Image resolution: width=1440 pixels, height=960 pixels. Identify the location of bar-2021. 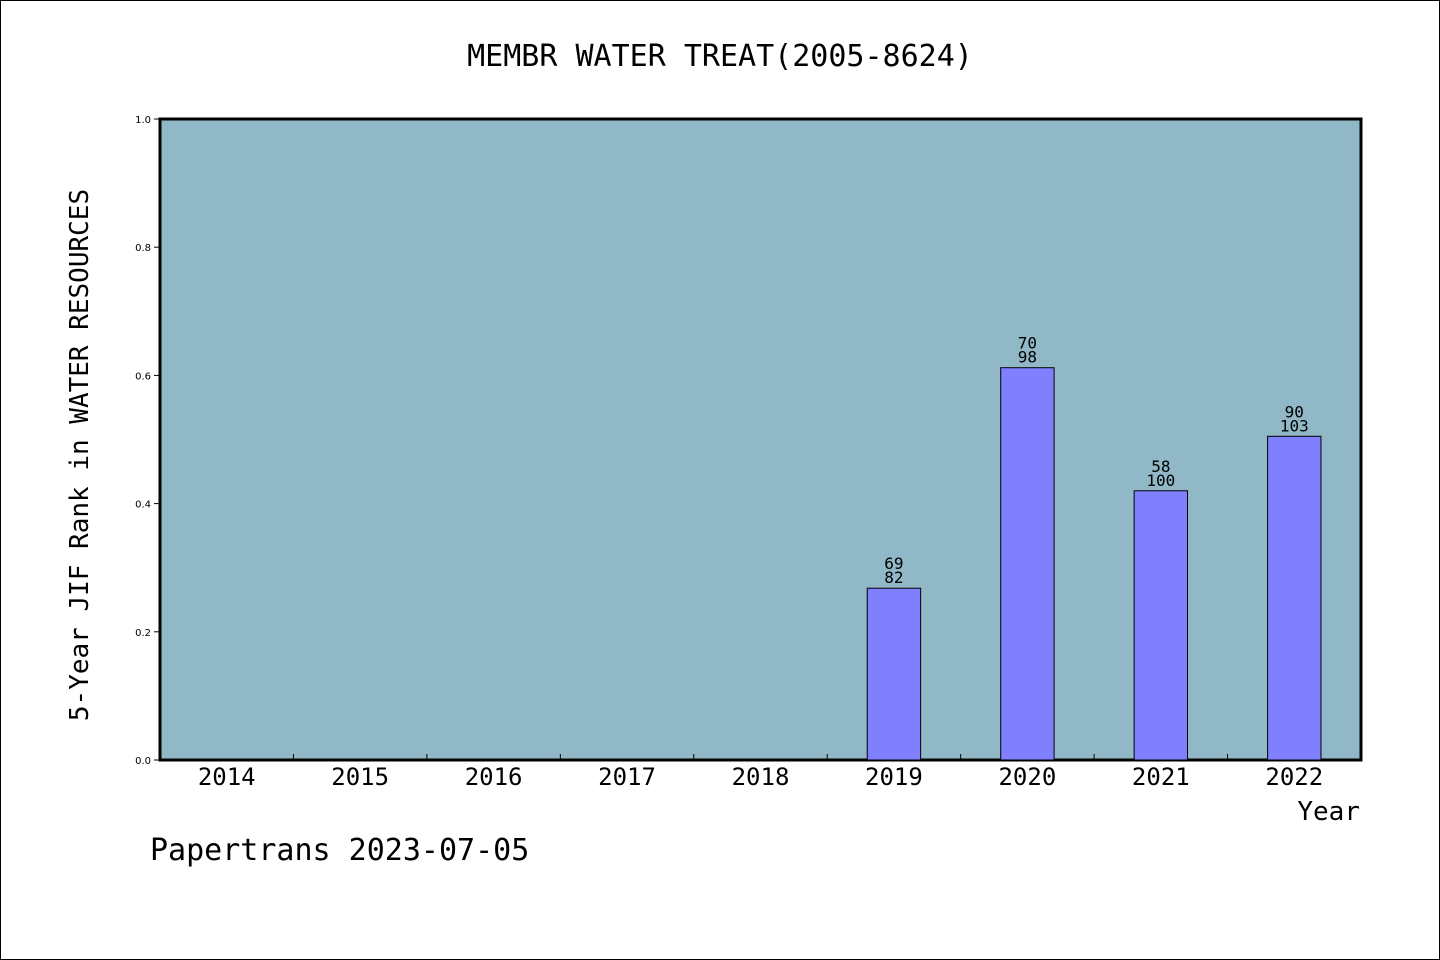
(1161, 625).